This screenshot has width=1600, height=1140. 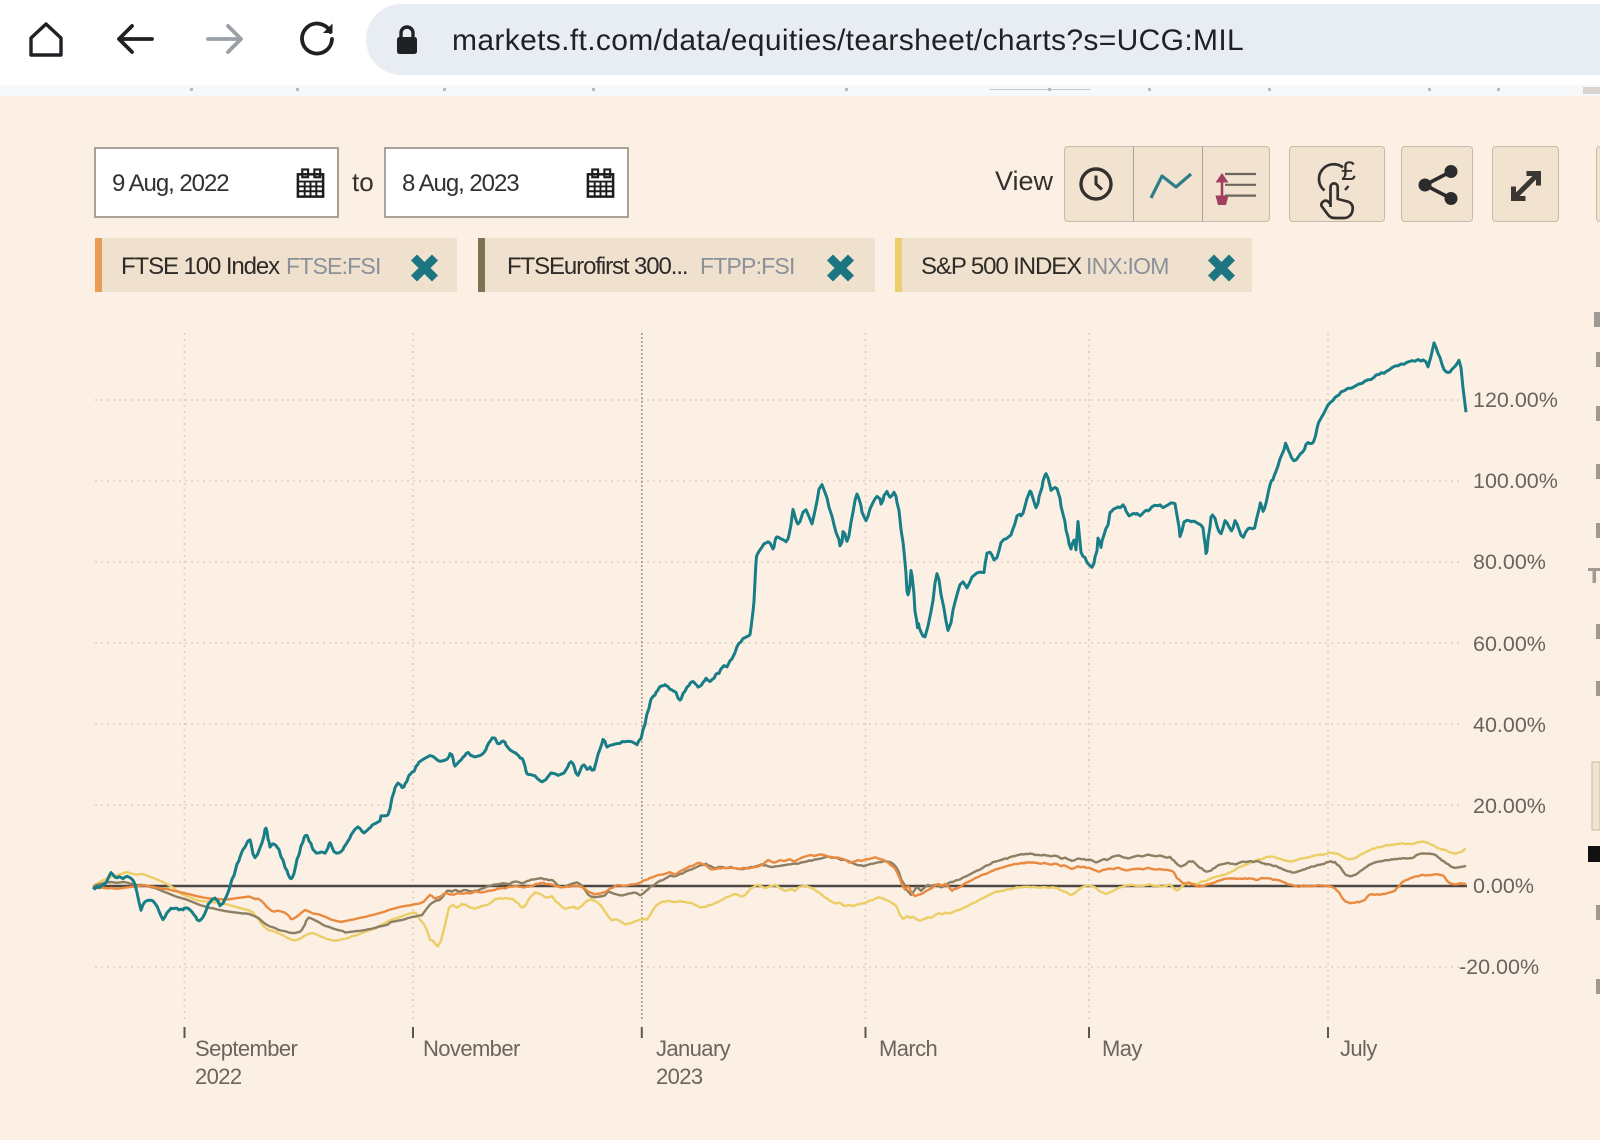 I want to click on svg-text: 2023, so click(x=679, y=1076).